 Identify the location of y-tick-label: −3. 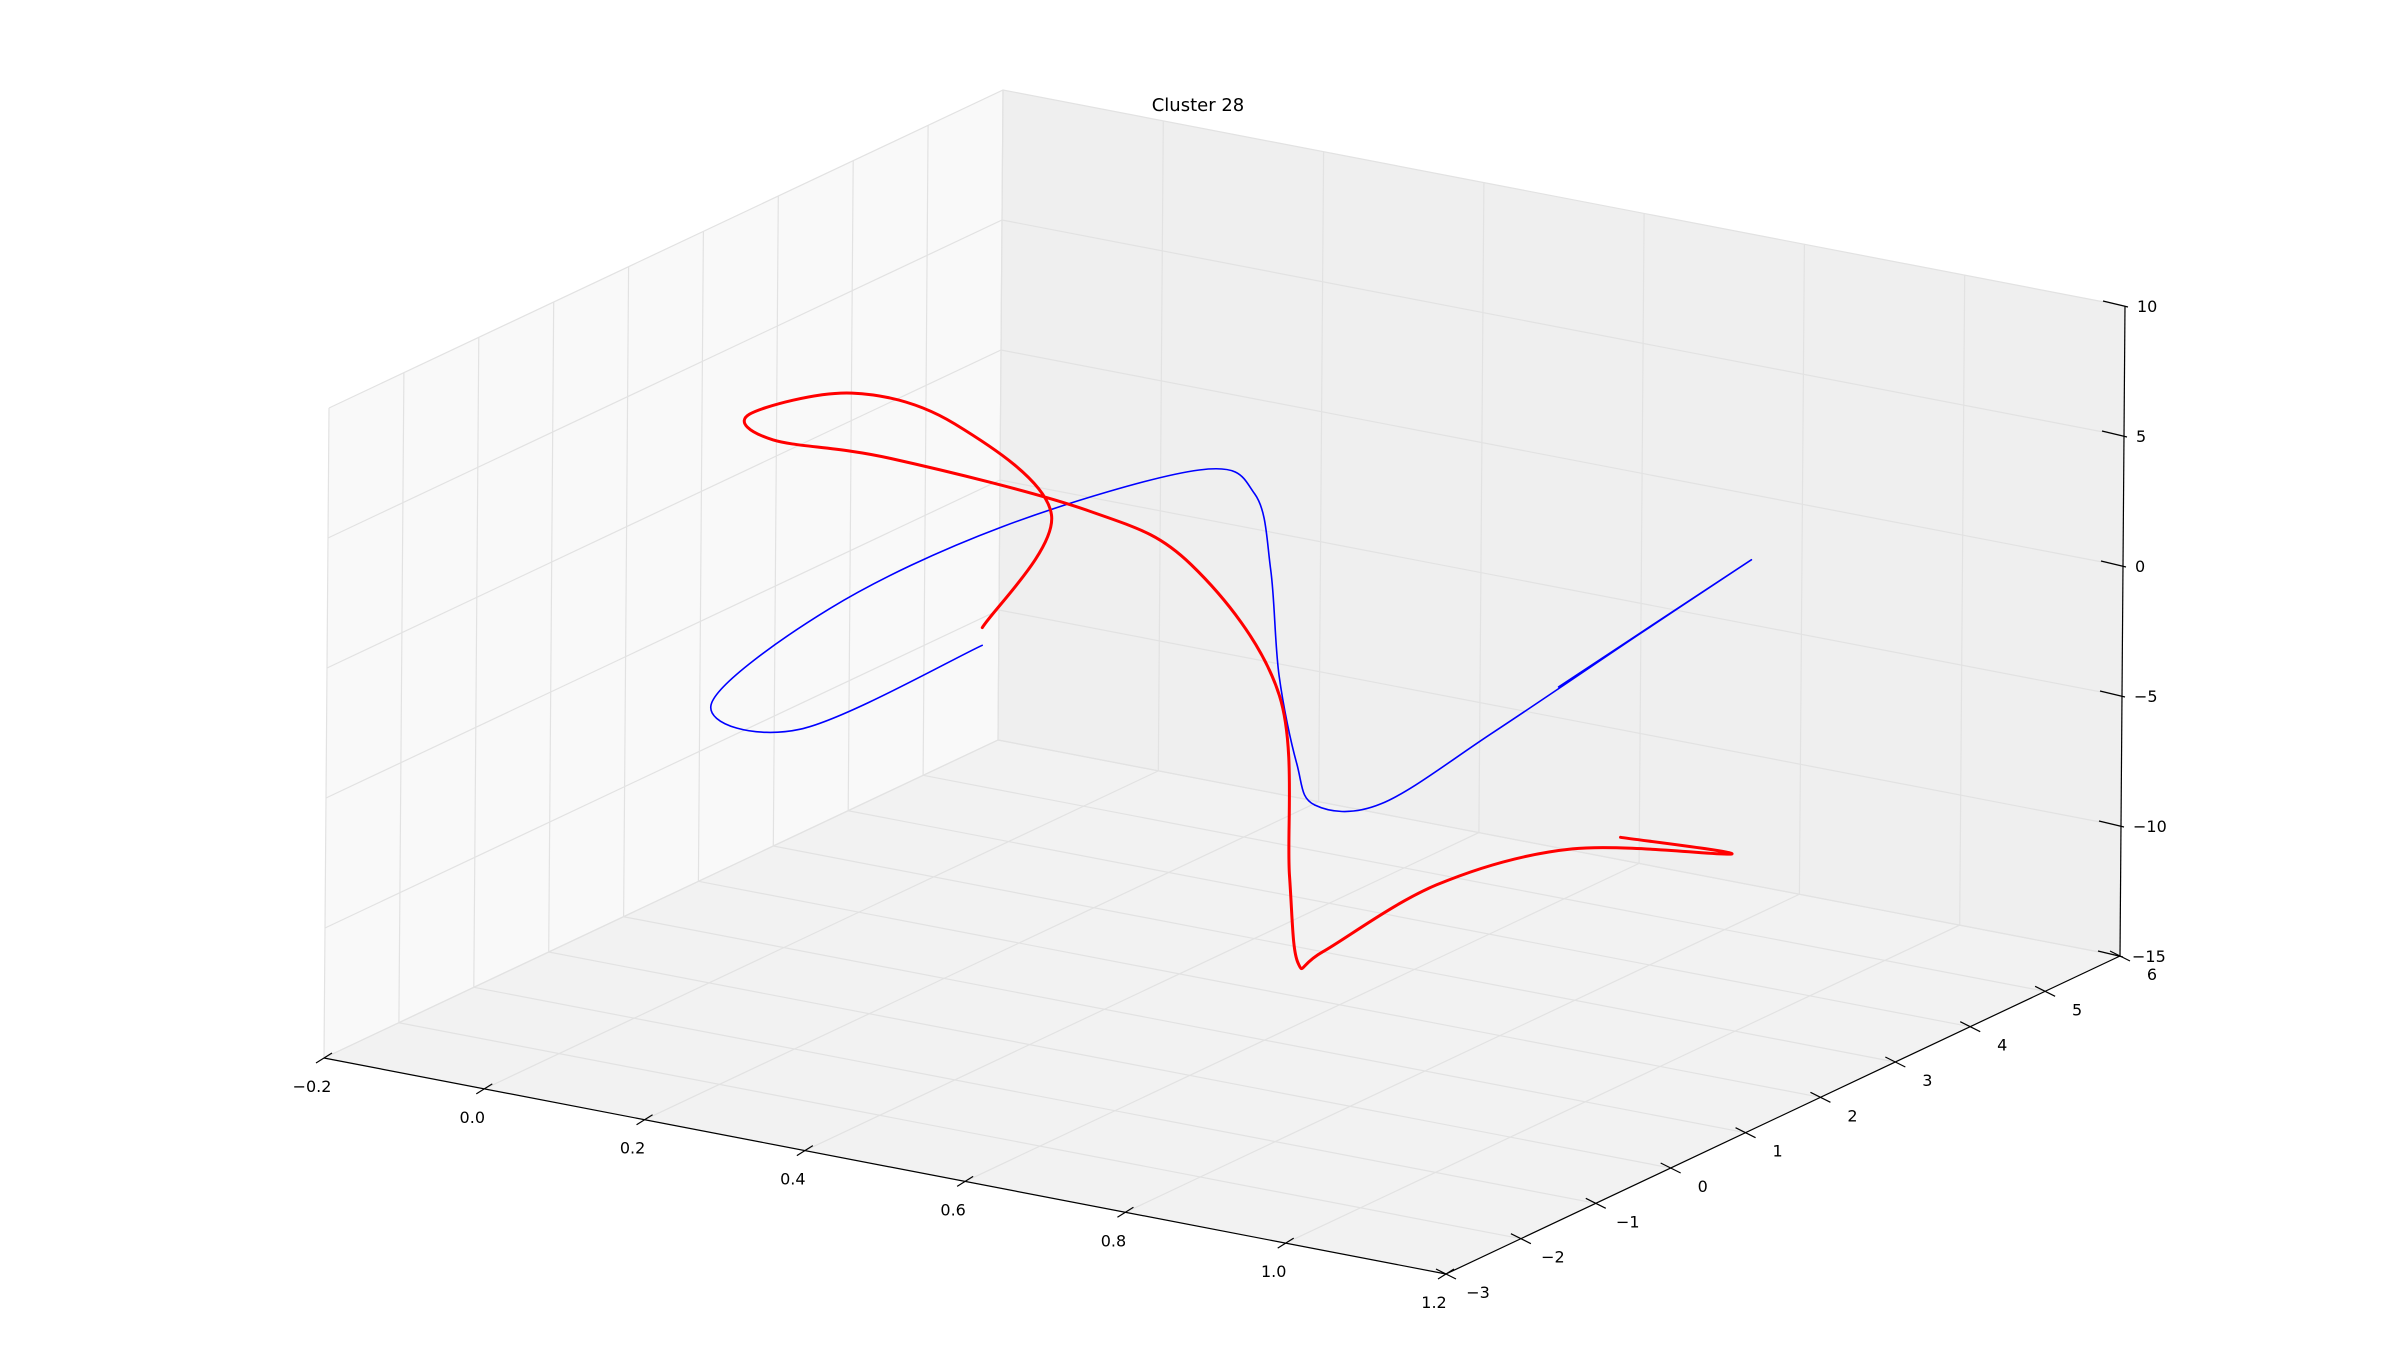
(1478, 1292).